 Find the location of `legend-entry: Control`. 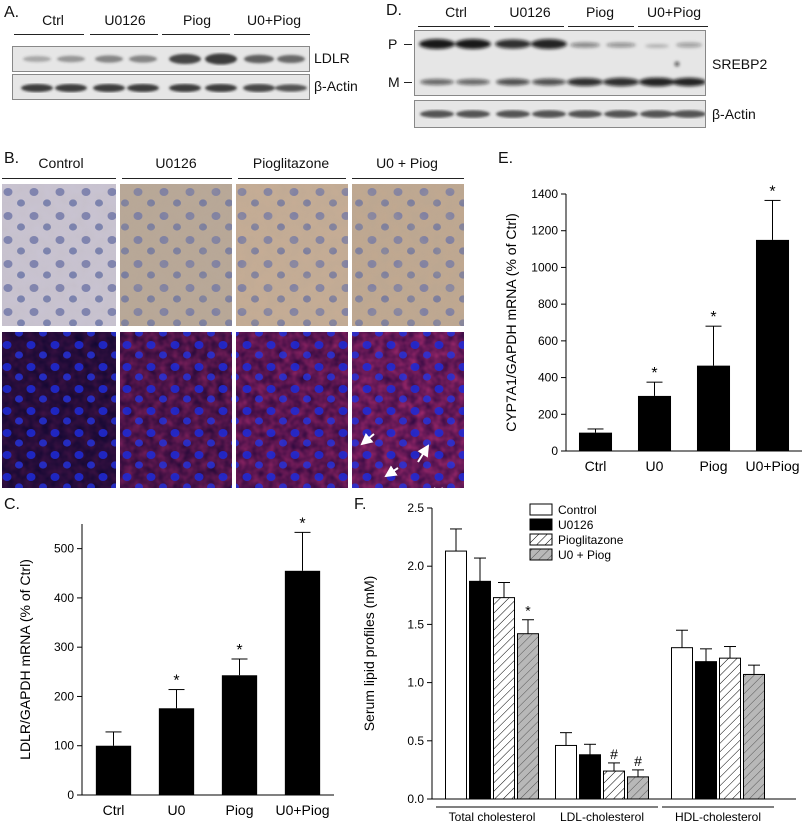

legend-entry: Control is located at coordinates (577, 510).